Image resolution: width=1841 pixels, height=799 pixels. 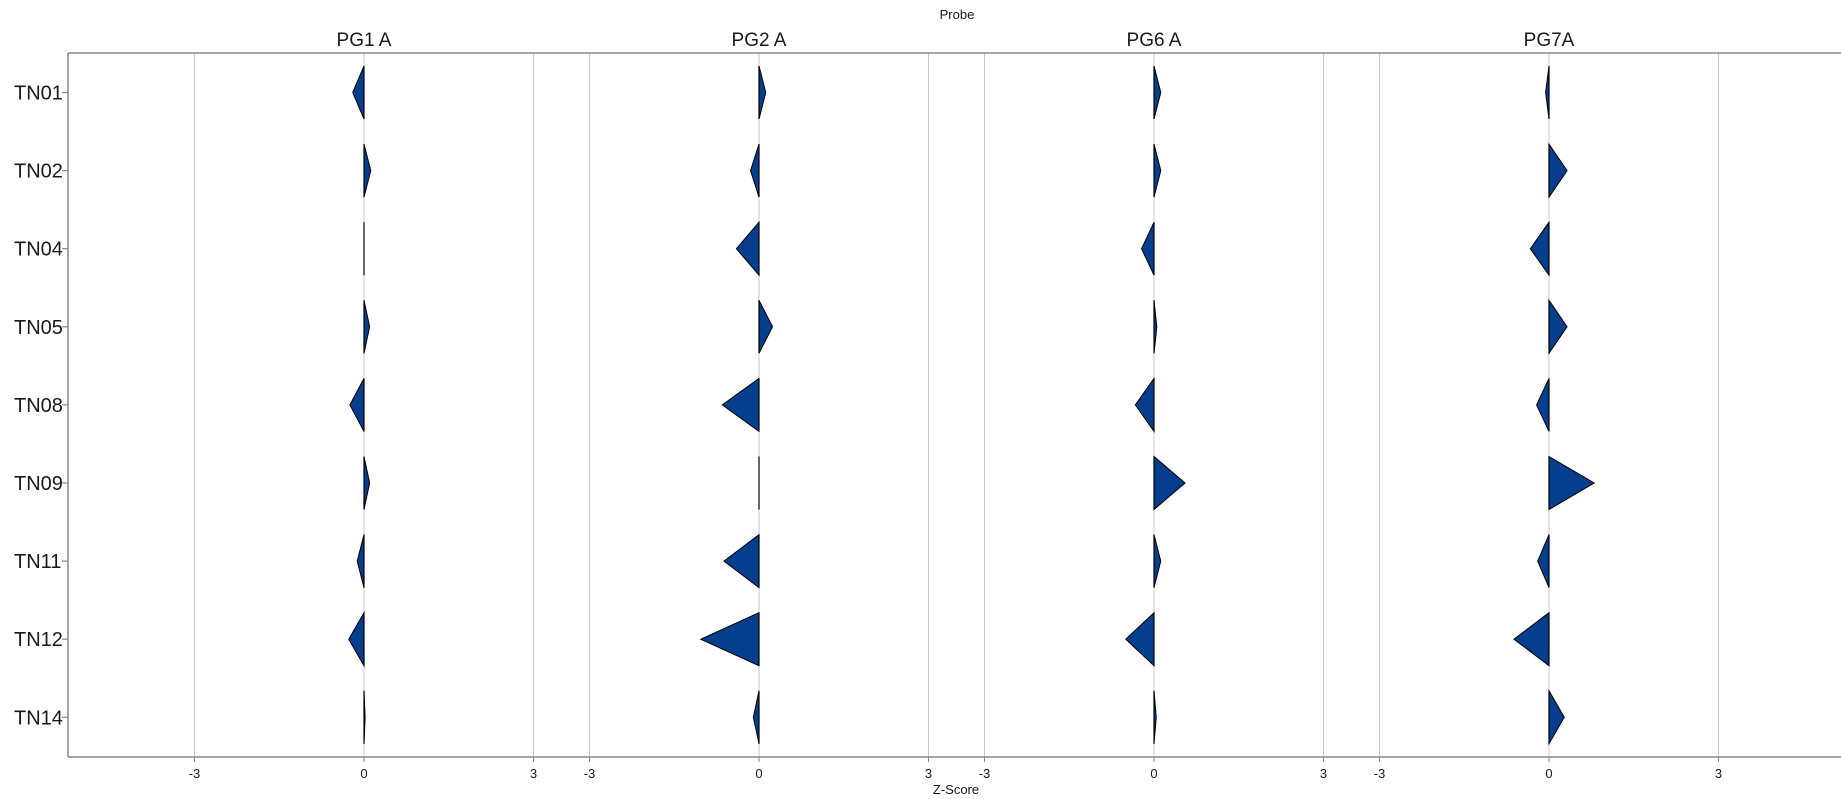 I want to click on panel-title: PG2 A, so click(x=759, y=40).